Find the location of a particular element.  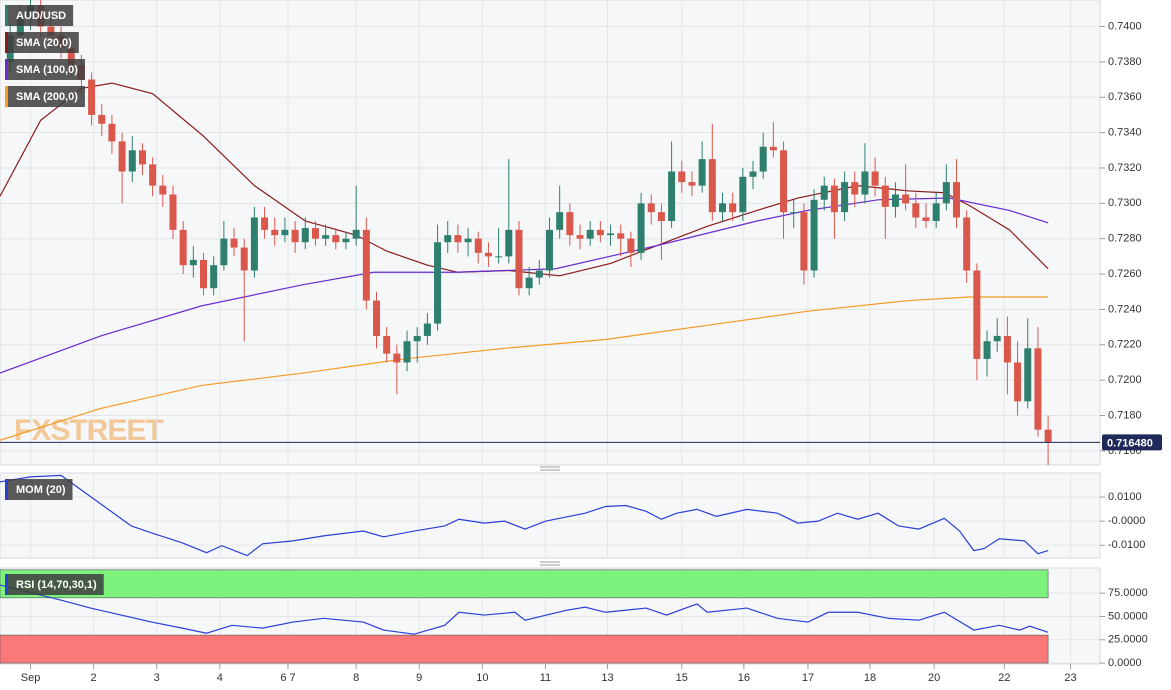

y-tick-label: 0.7320 is located at coordinates (1125, 168).